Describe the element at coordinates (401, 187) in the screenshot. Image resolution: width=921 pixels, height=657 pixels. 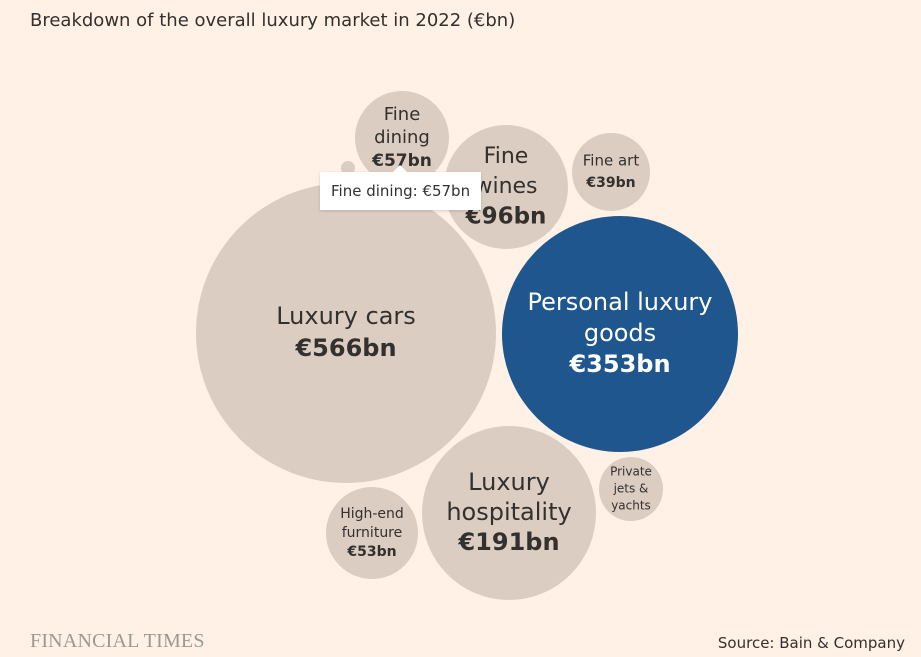
I see `bubble-tooltip: Fine dining: €57bn` at that location.